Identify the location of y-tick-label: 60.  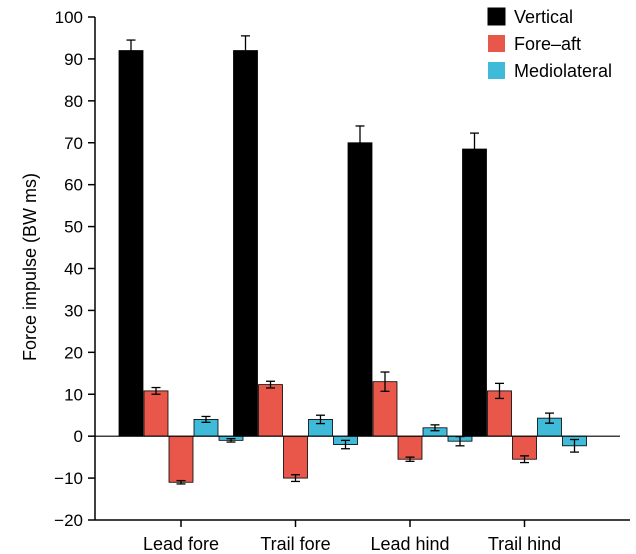
(73, 185).